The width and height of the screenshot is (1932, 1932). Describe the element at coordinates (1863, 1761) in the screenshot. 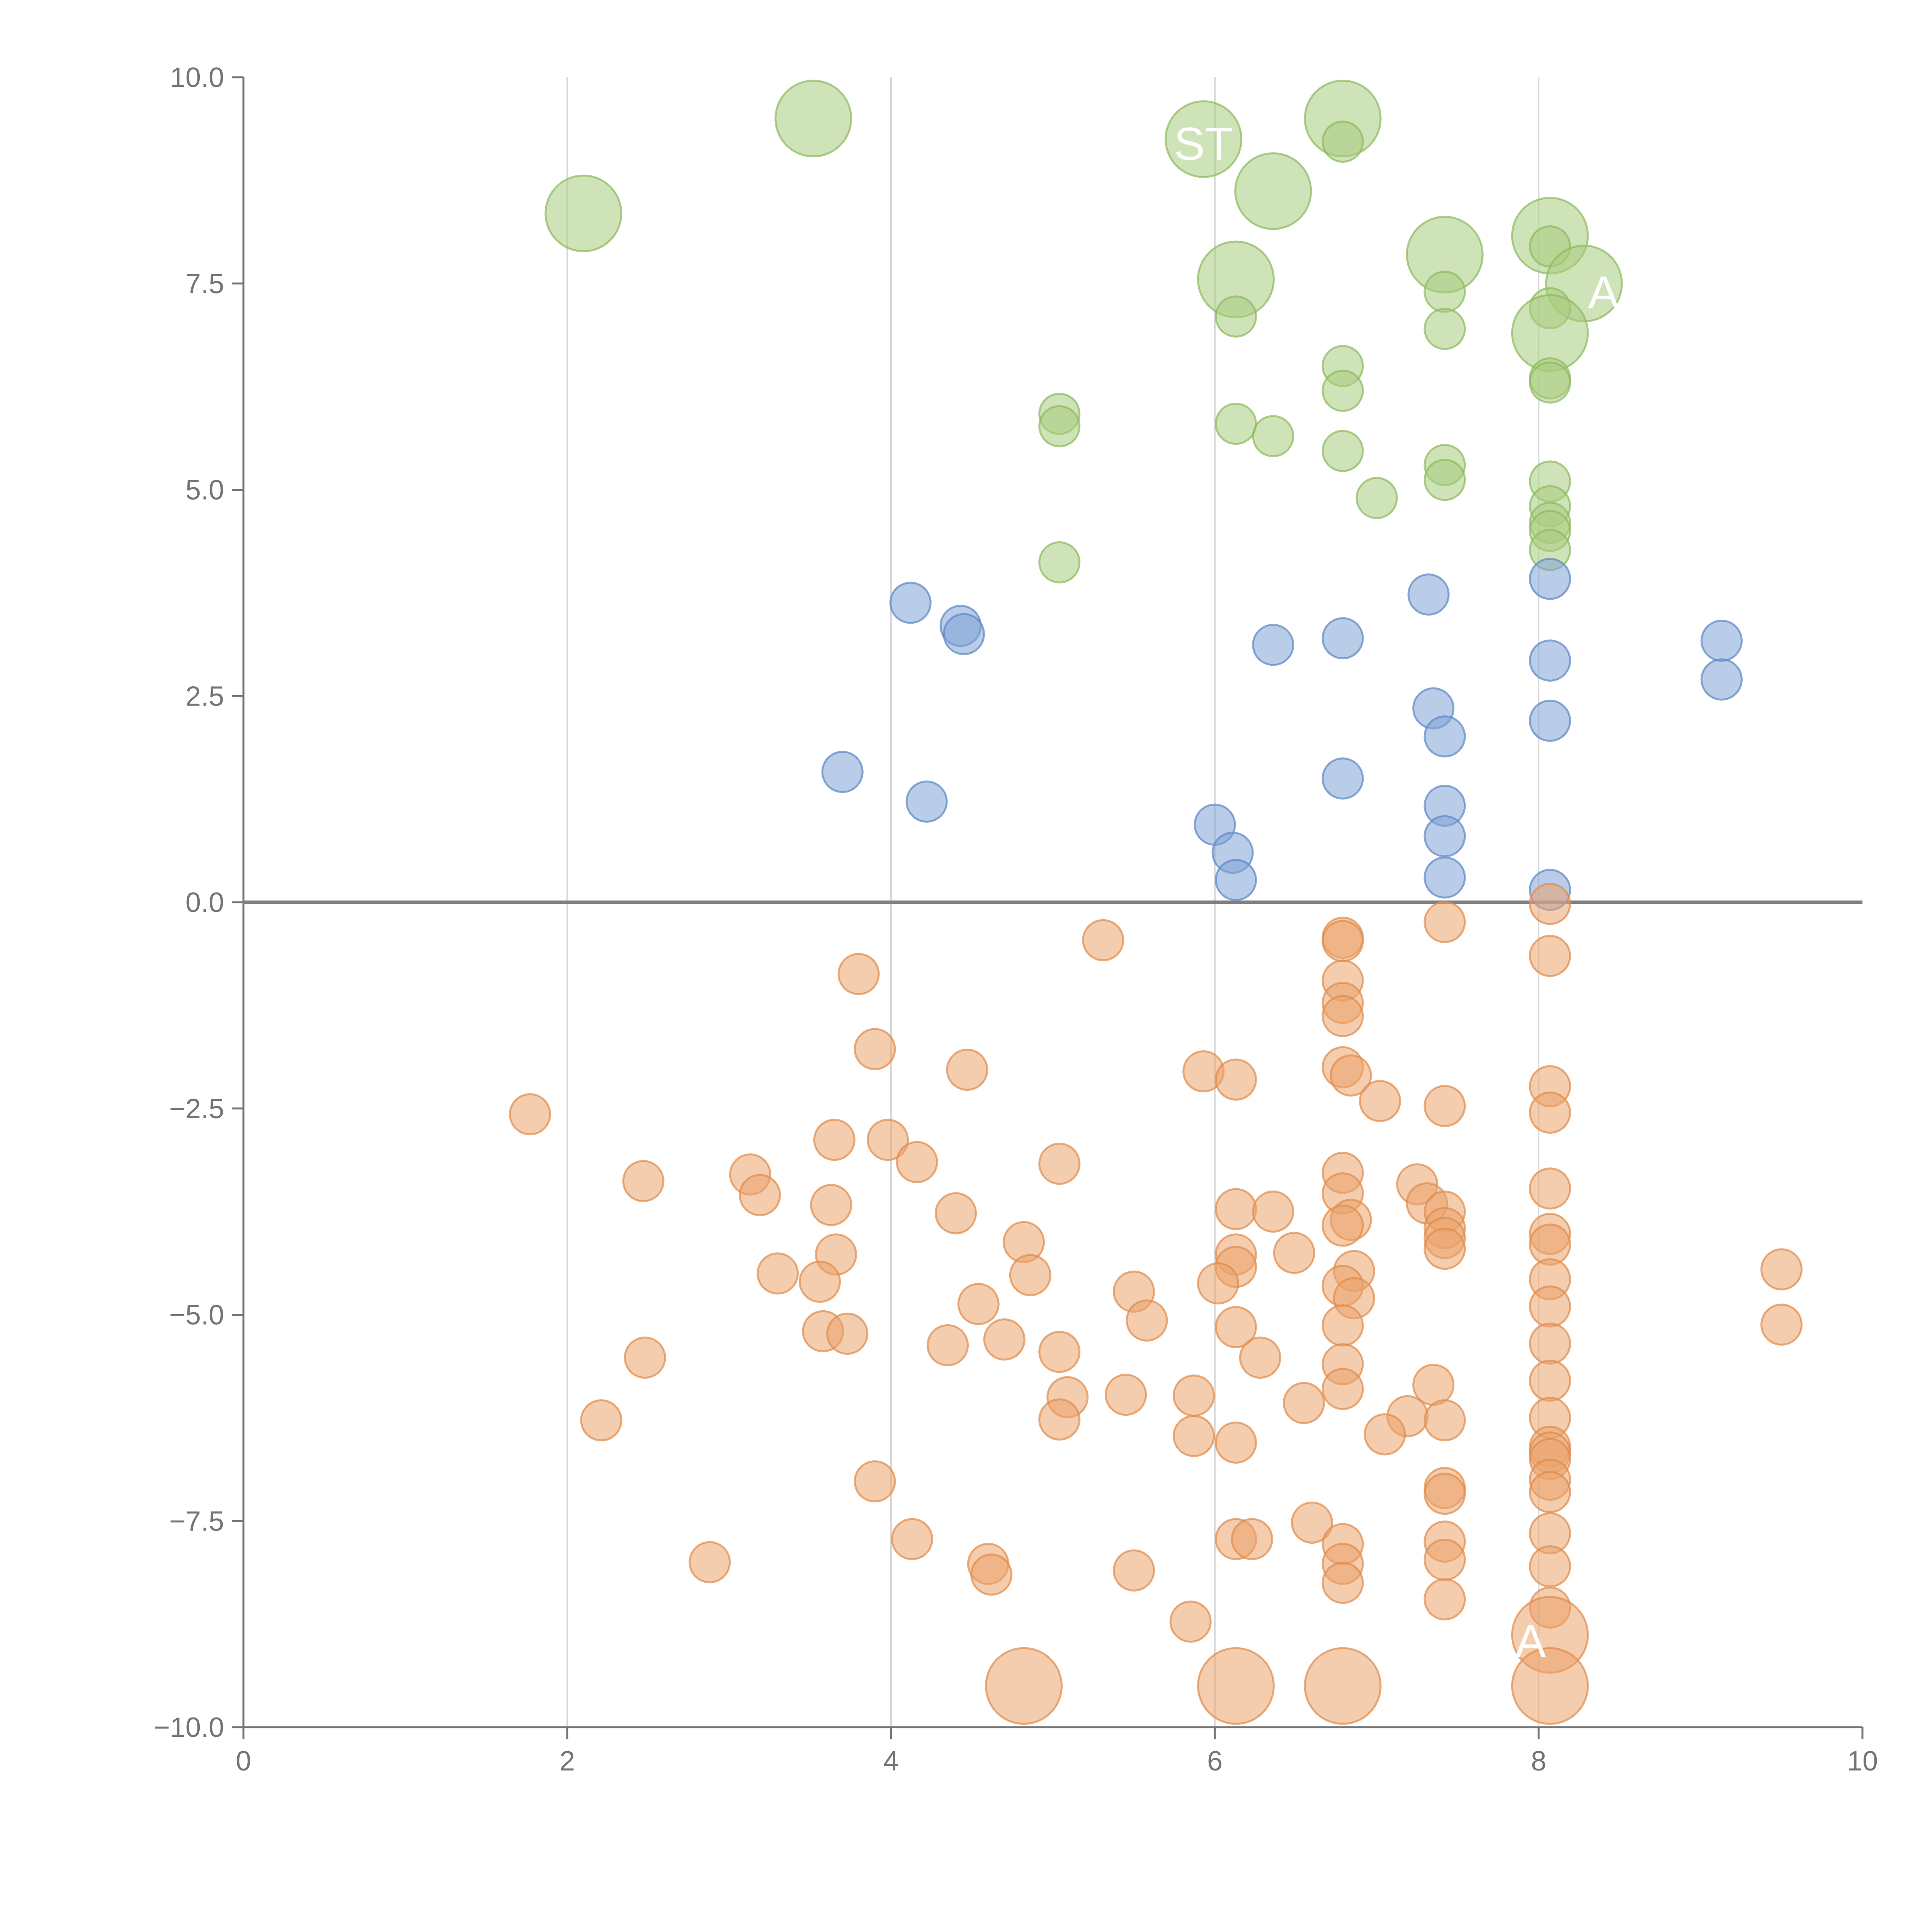

I see `x-tick-label: 10` at that location.